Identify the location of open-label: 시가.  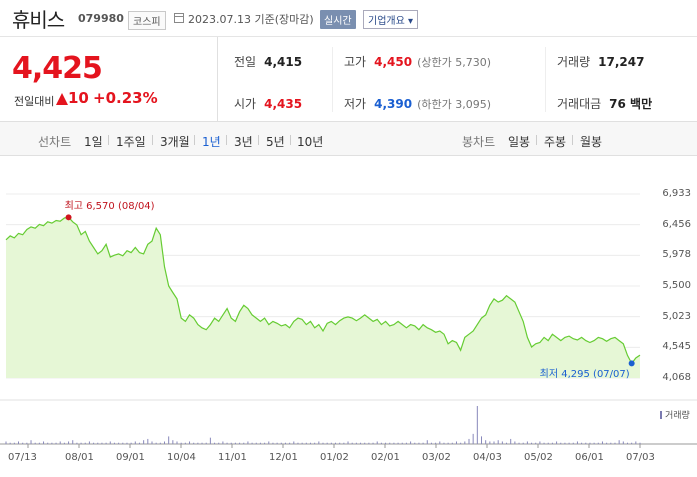
(245, 104).